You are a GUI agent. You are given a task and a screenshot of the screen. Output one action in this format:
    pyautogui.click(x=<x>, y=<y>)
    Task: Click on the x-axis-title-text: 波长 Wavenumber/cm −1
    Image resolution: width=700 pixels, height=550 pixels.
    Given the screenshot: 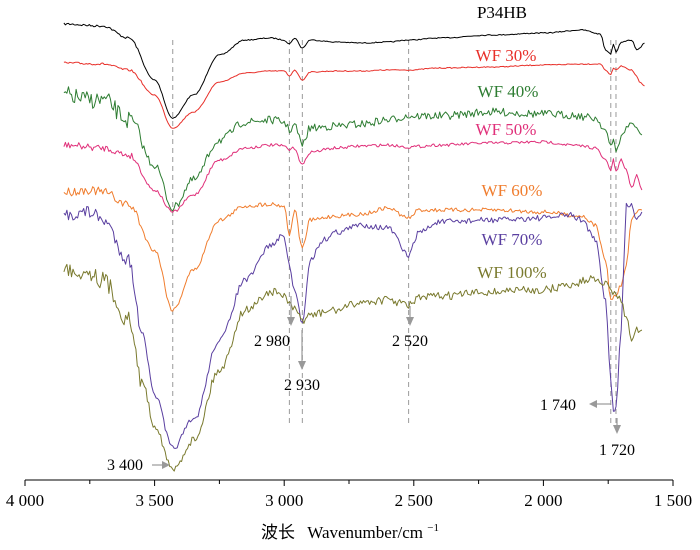 What is the action you would take?
    pyautogui.click(x=350, y=532)
    